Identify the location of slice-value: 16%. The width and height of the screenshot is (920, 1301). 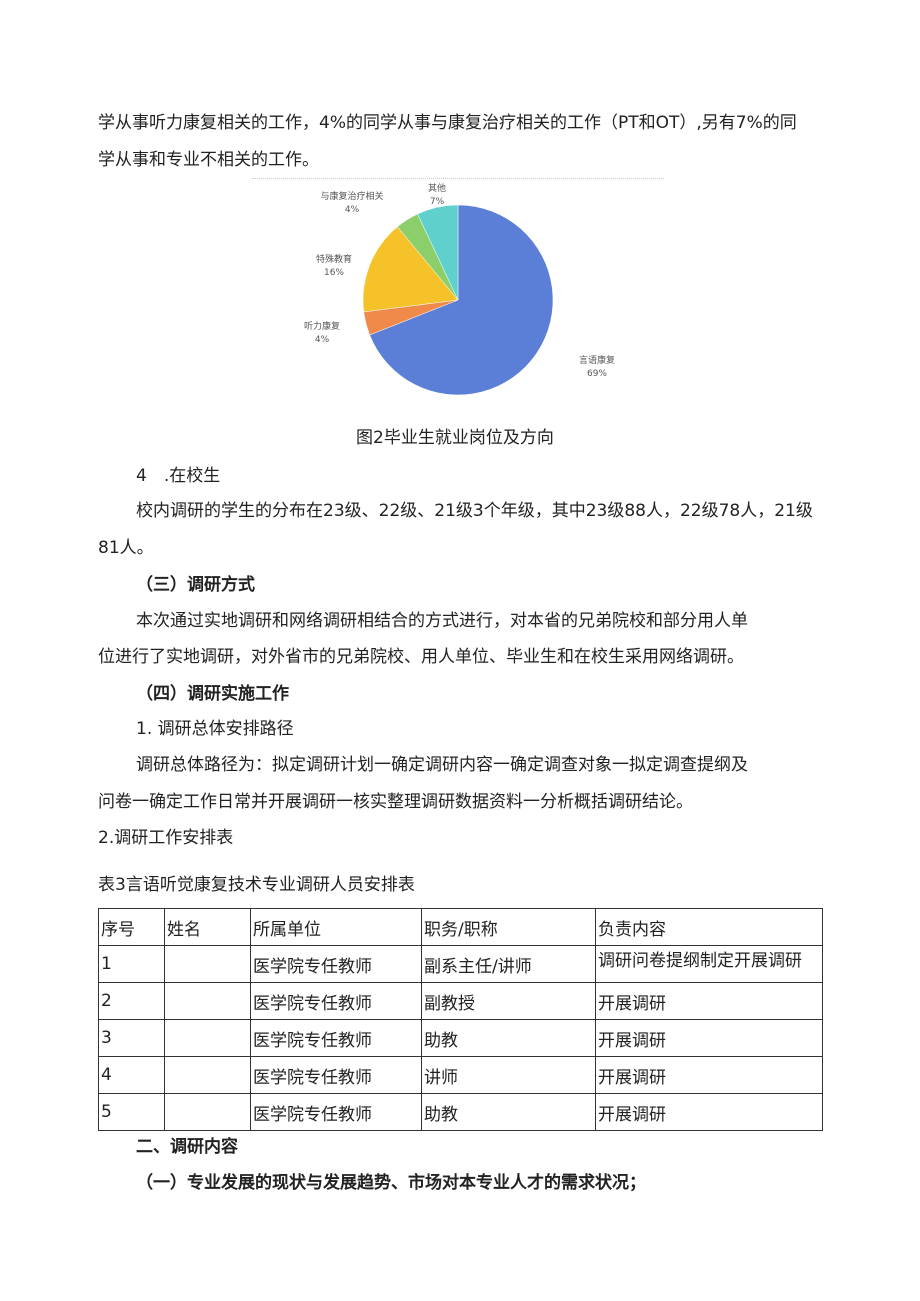
(334, 273).